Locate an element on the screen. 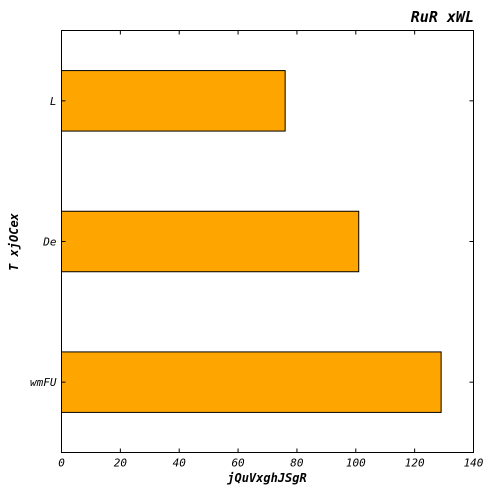  x-tick-label: 120 is located at coordinates (415, 463).